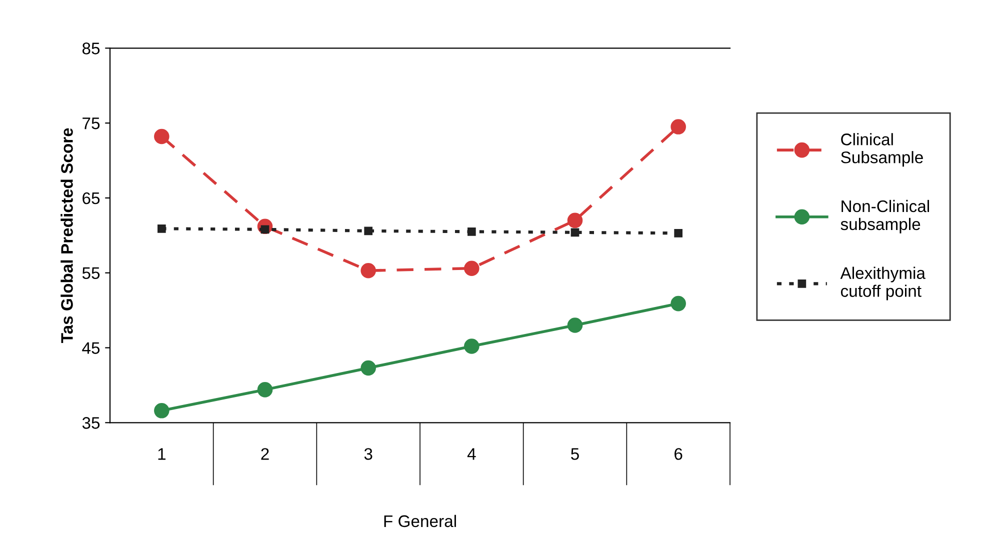 The image size is (1000, 535). What do you see at coordinates (91, 273) in the screenshot?
I see `y-tick-label: 55` at bounding box center [91, 273].